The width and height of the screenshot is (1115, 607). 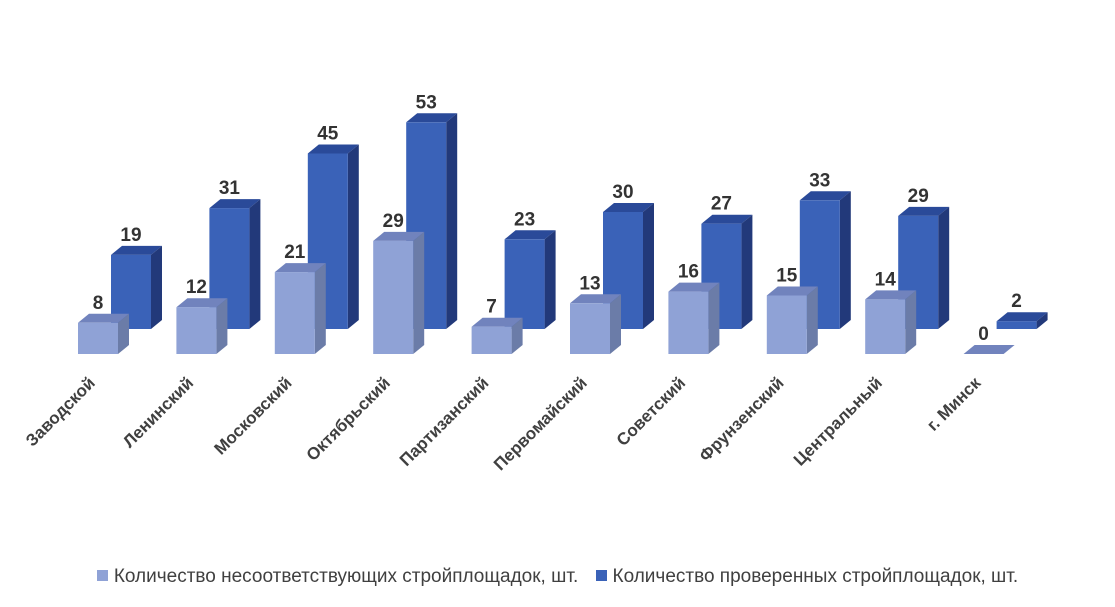 I want to click on data-label-s1-2: 21, so click(x=295, y=252).